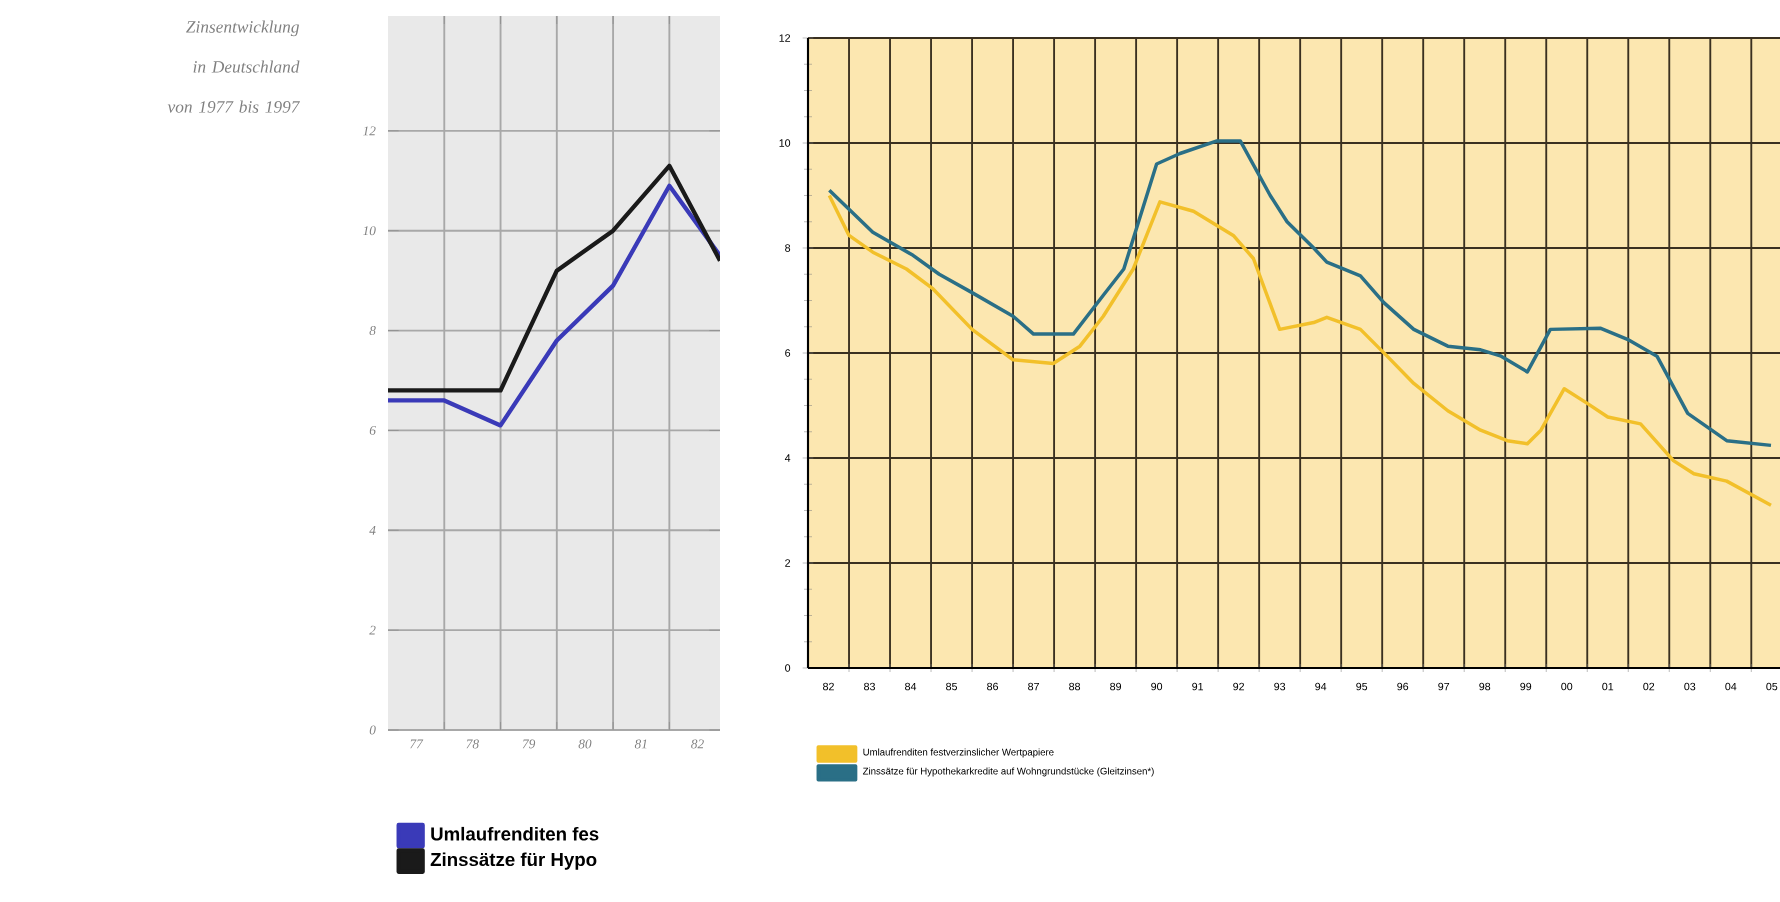 The image size is (1780, 902). I want to click on chart-title: Zinsentwicklung in Deutschland von 1977 bis 1997, so click(234, 66).